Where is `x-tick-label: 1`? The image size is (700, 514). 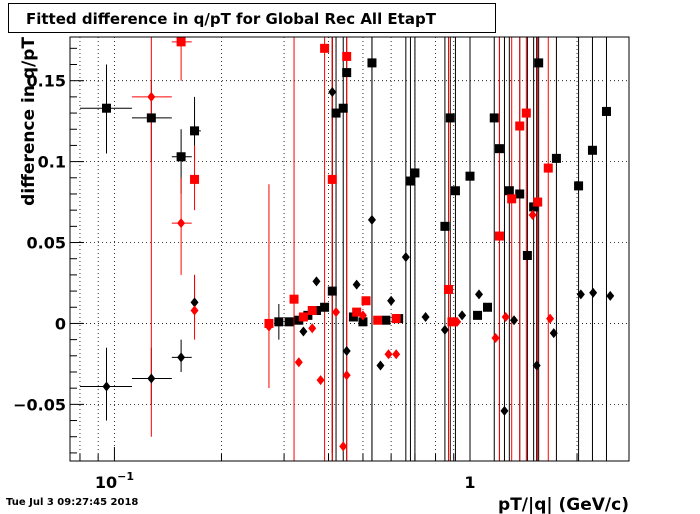 x-tick-label: 1 is located at coordinates (469, 482).